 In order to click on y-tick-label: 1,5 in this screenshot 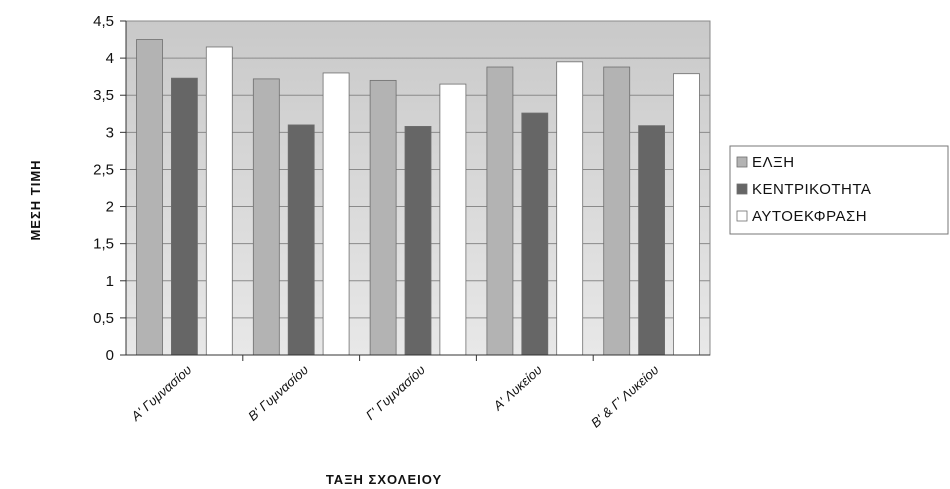, I will do `click(103, 244)`.